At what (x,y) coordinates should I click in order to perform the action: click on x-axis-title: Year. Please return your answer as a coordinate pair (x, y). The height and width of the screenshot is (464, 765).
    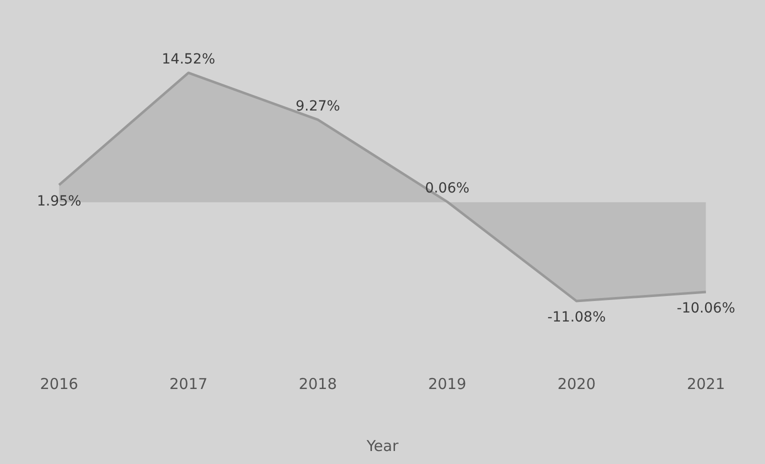
    Looking at the image, I should click on (383, 445).